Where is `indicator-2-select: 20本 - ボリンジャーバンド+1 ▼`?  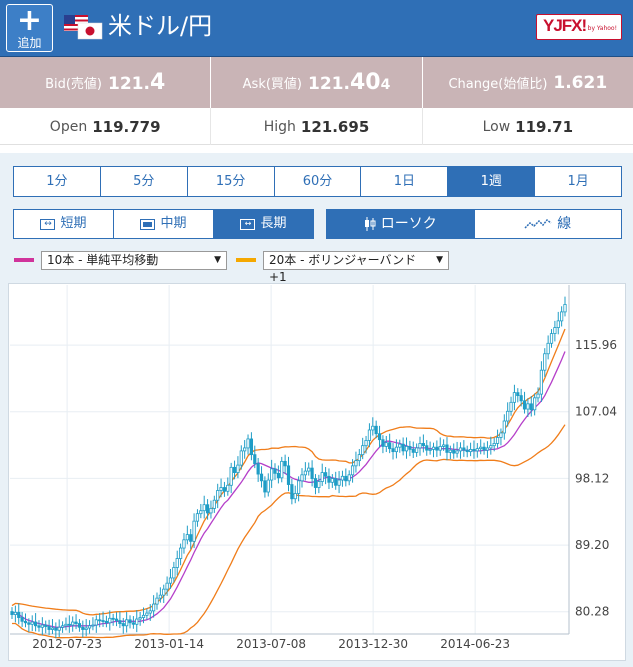
indicator-2-select: 20本 - ボリンジャーバンド+1 ▼ is located at coordinates (356, 267).